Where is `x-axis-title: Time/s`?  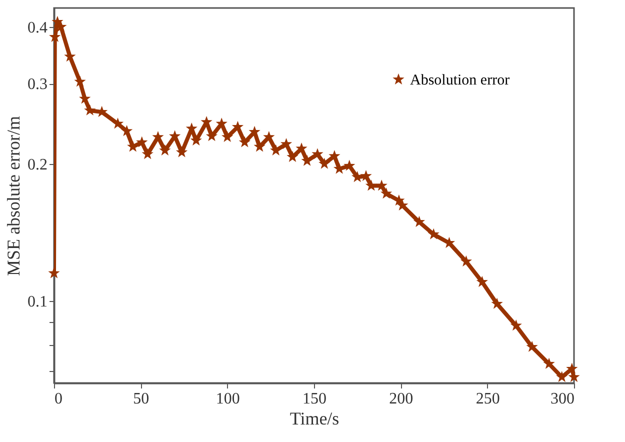
x-axis-title: Time/s is located at coordinates (315, 418).